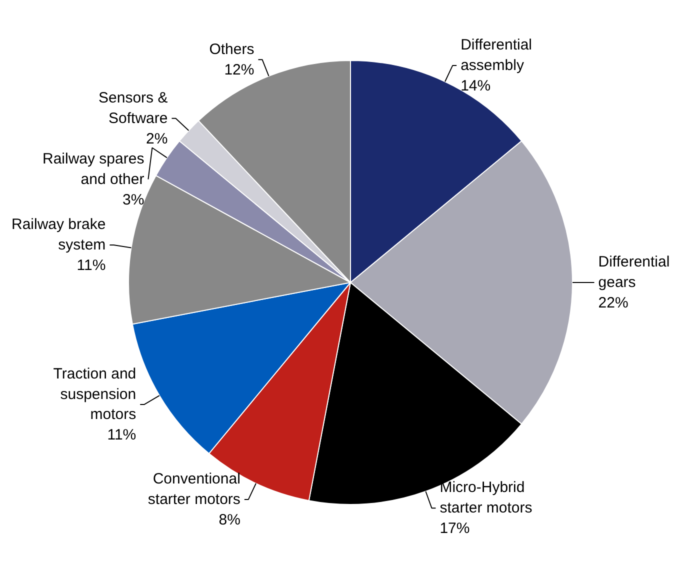 This screenshot has width=696, height=564. What do you see at coordinates (634, 272) in the screenshot?
I see `slice-label: Differential gears` at bounding box center [634, 272].